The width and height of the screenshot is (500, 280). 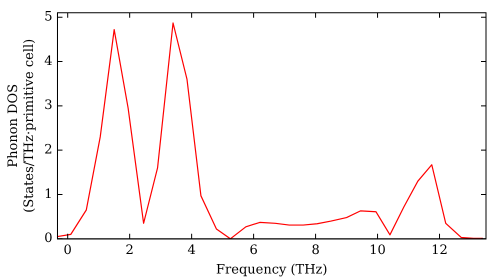 I want to click on y-tick-label: 4, so click(x=48, y=61).